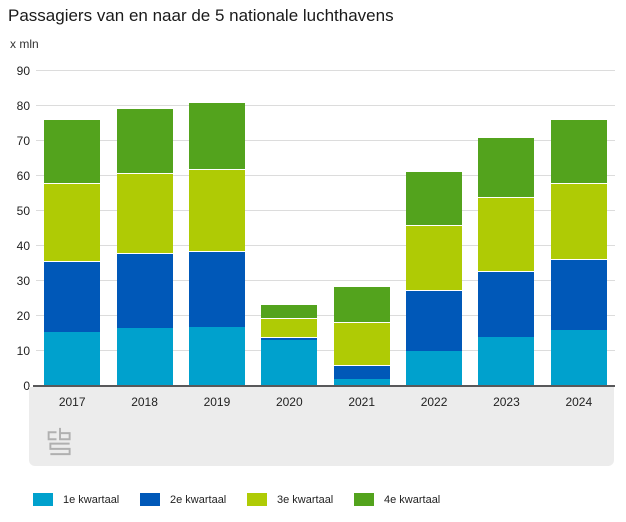  I want to click on y-tick-label: 40, so click(23, 246).